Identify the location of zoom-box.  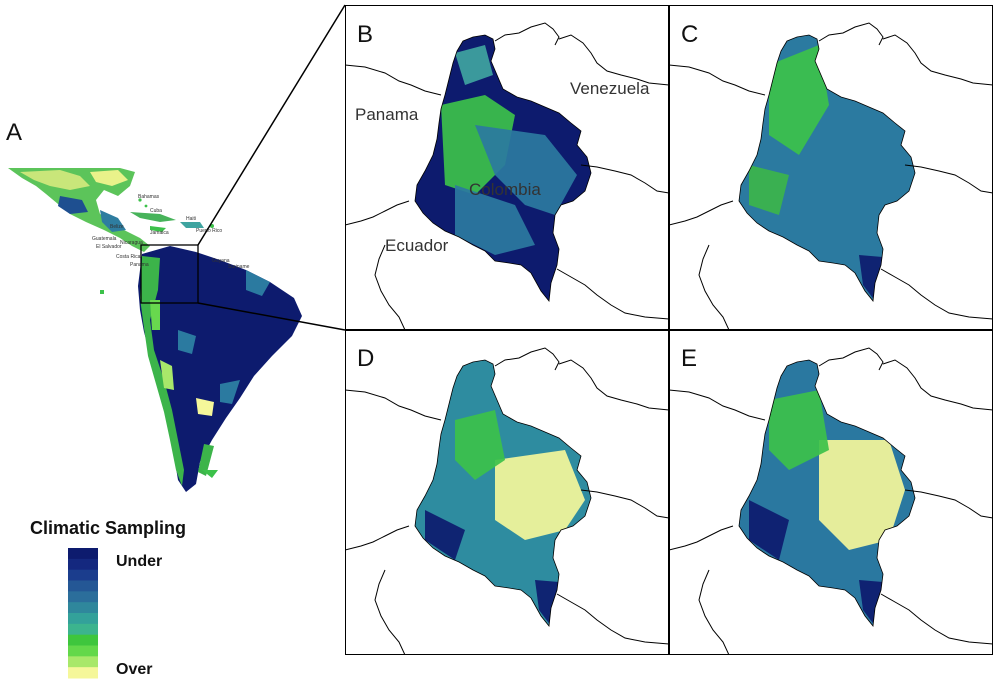
(169, 274).